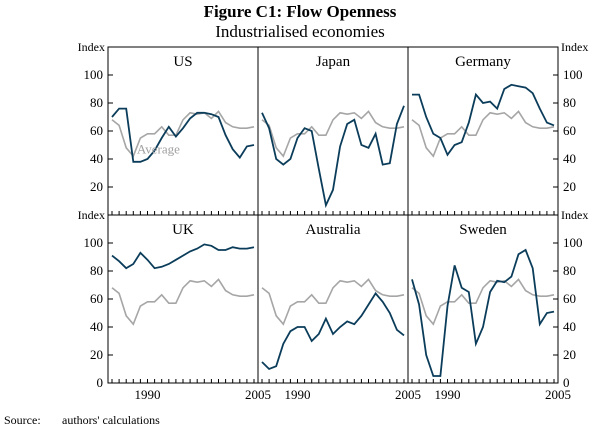  What do you see at coordinates (111, 420) in the screenshot?
I see `source-text: authors' calculations` at bounding box center [111, 420].